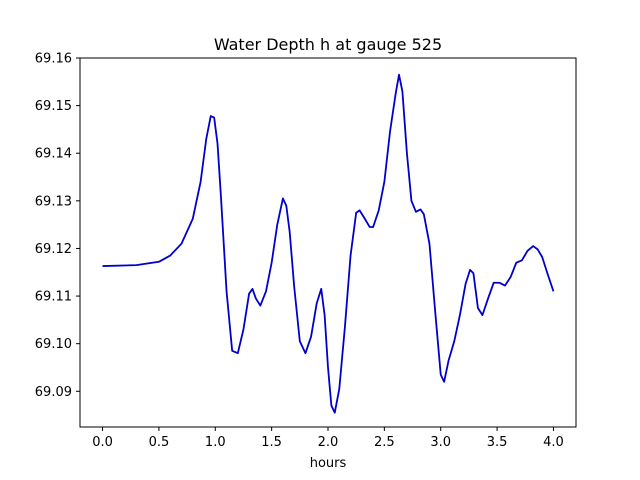 The height and width of the screenshot is (480, 640). What do you see at coordinates (553, 442) in the screenshot?
I see `x-tick-label: 4.0` at bounding box center [553, 442].